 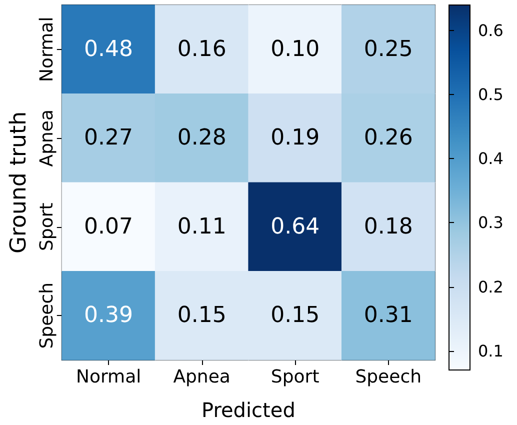 I want to click on data-label: 0.25, so click(x=388, y=49).